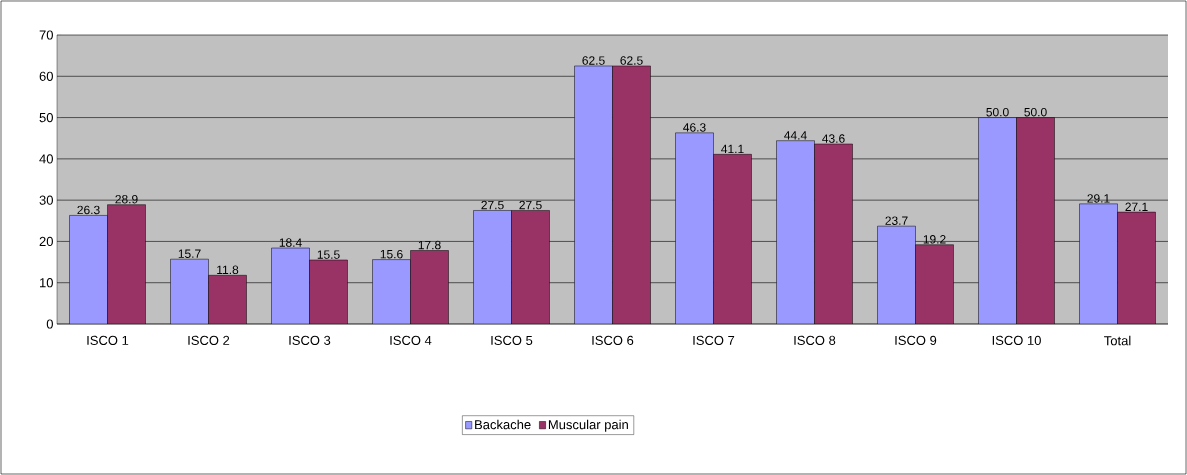  What do you see at coordinates (1117, 340) in the screenshot?
I see `x-tick-label: Total` at bounding box center [1117, 340].